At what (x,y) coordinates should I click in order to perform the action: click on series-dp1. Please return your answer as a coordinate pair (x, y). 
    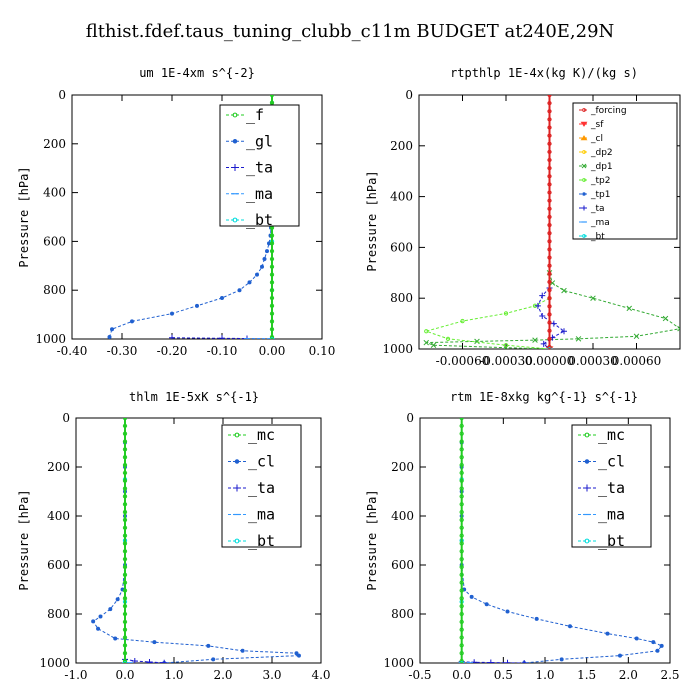
    Looking at the image, I should click on (551, 309).